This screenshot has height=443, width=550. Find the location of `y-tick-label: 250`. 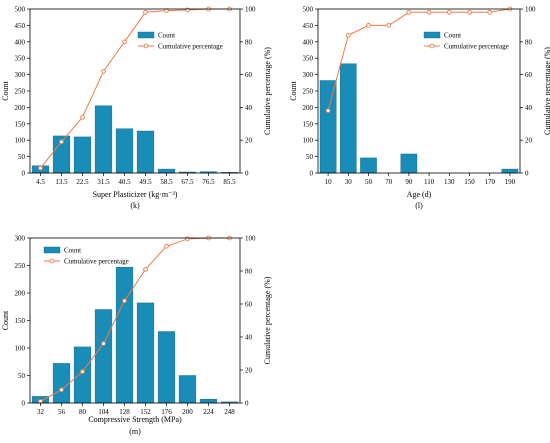

y-tick-label: 250 is located at coordinates (20, 92).